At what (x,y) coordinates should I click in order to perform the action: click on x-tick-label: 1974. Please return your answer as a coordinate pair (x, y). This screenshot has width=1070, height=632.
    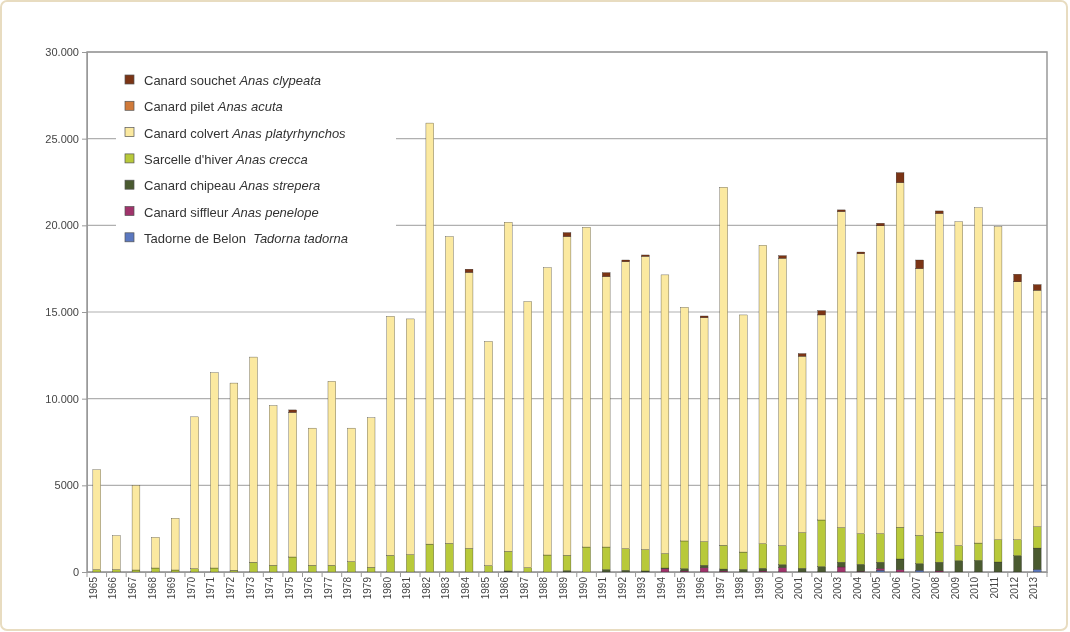
    Looking at the image, I should click on (270, 588).